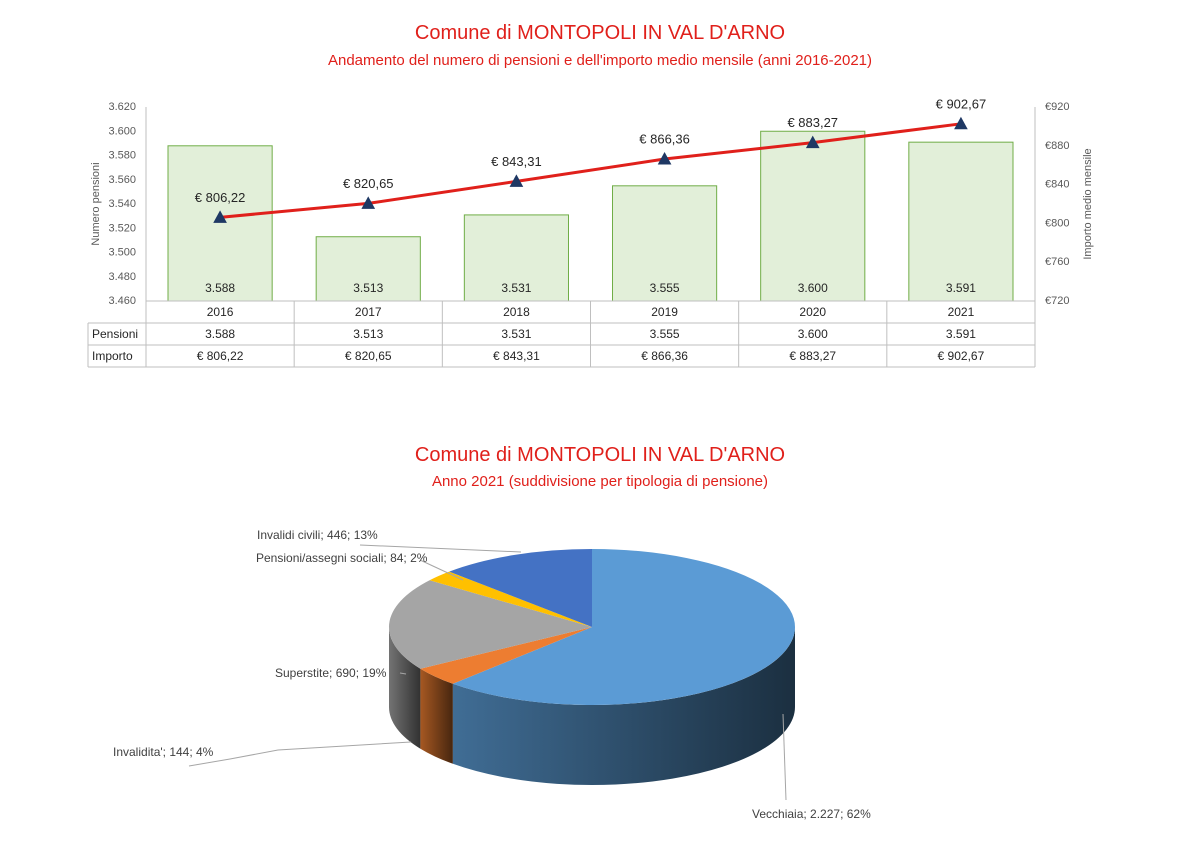  I want to click on bar-value-label: 3.591, so click(961, 288).